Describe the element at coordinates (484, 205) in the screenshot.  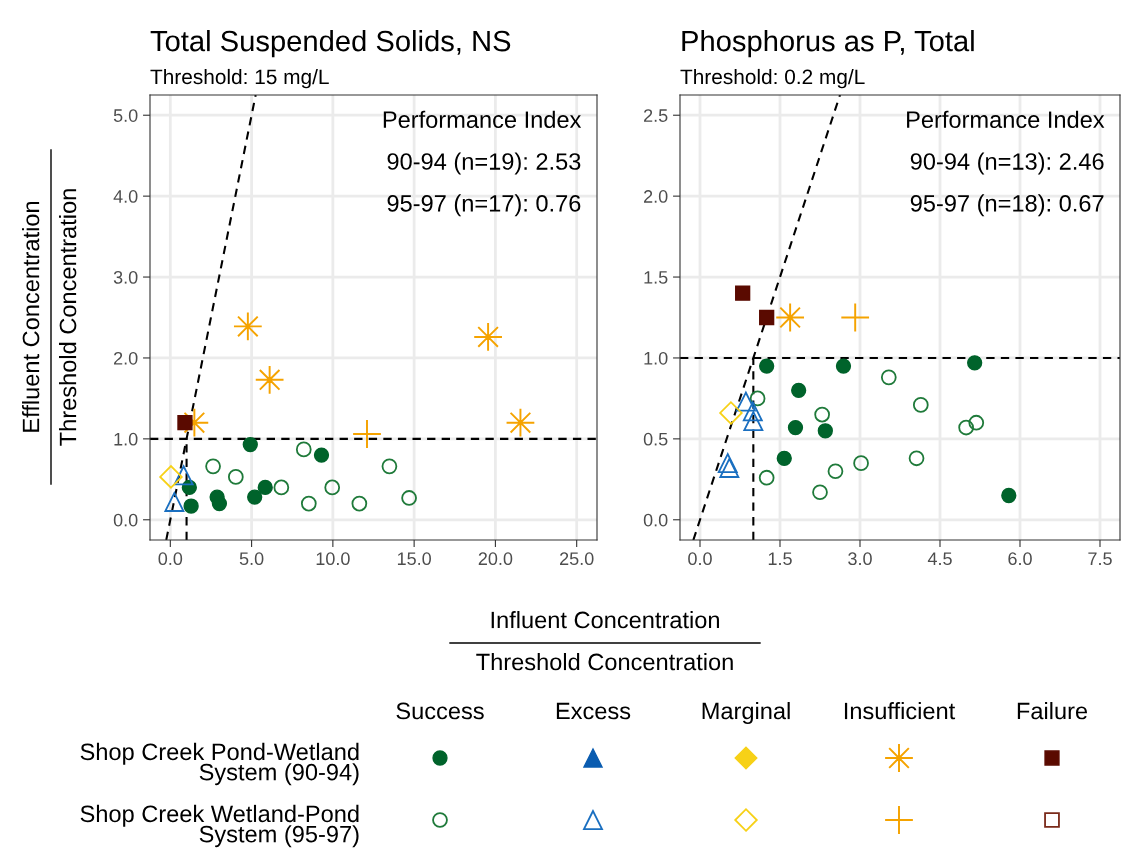
I see `annotation: 95-97 (n=17): 0.76` at that location.